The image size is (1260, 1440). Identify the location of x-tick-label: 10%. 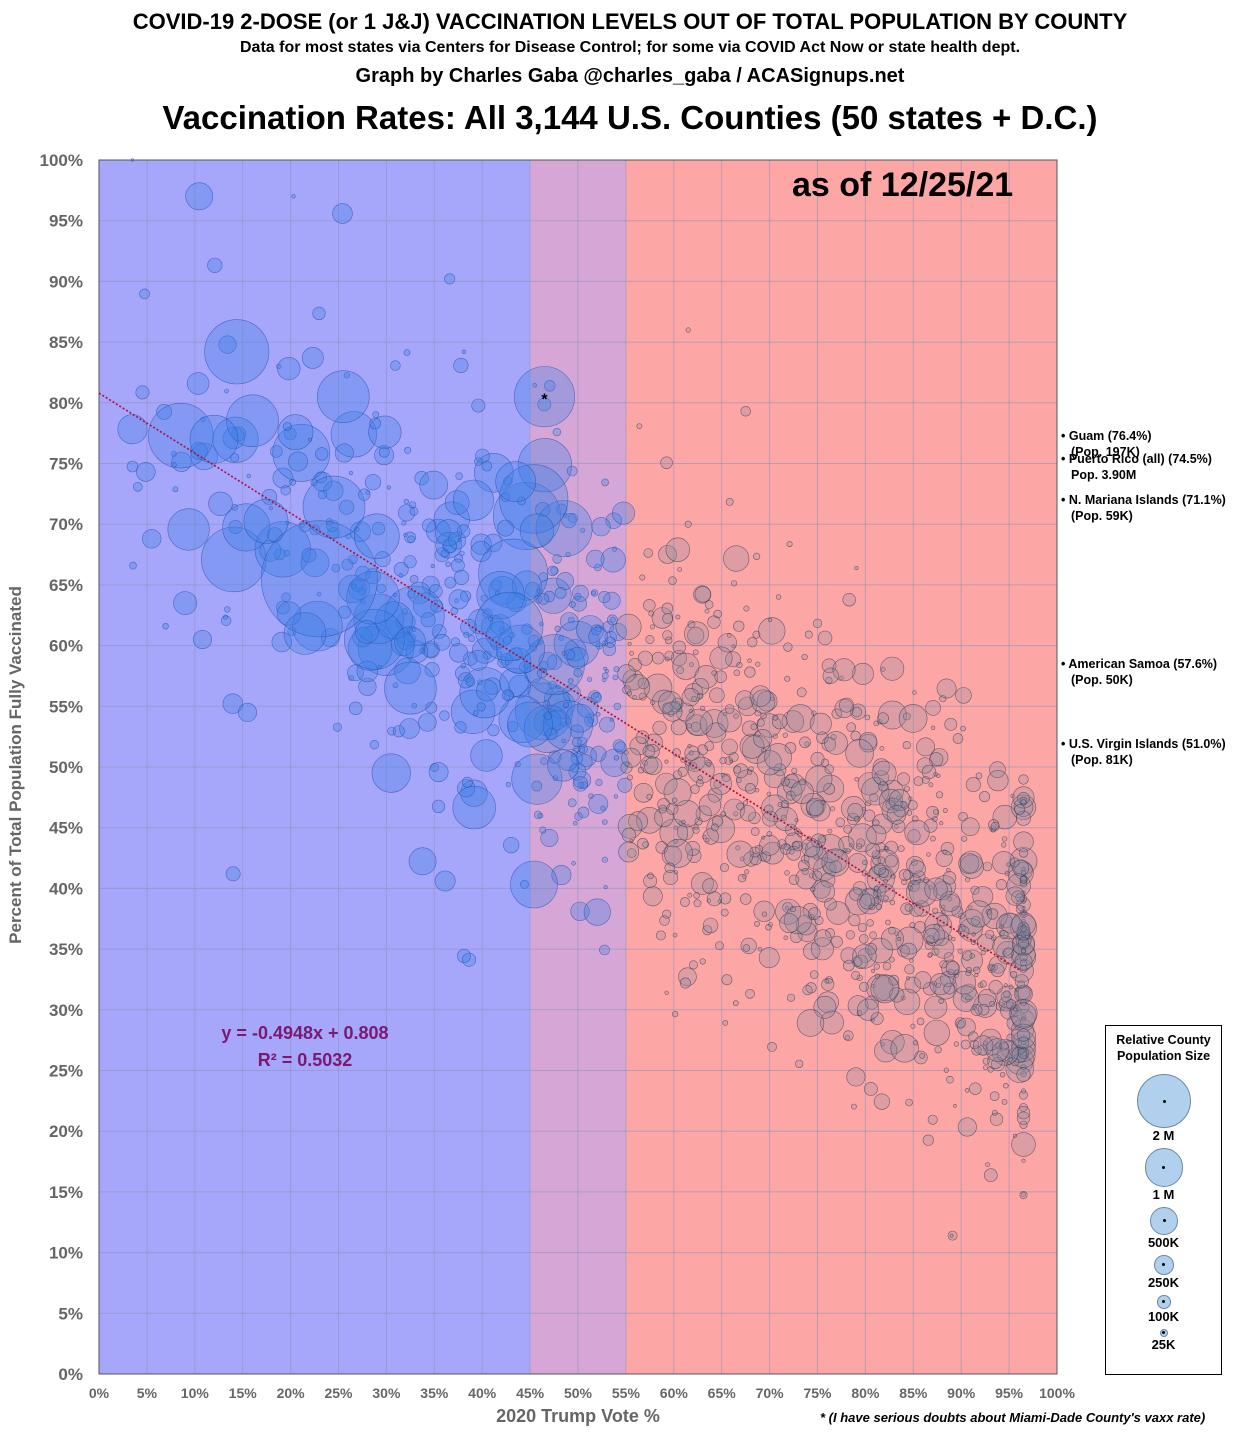
(195, 1393).